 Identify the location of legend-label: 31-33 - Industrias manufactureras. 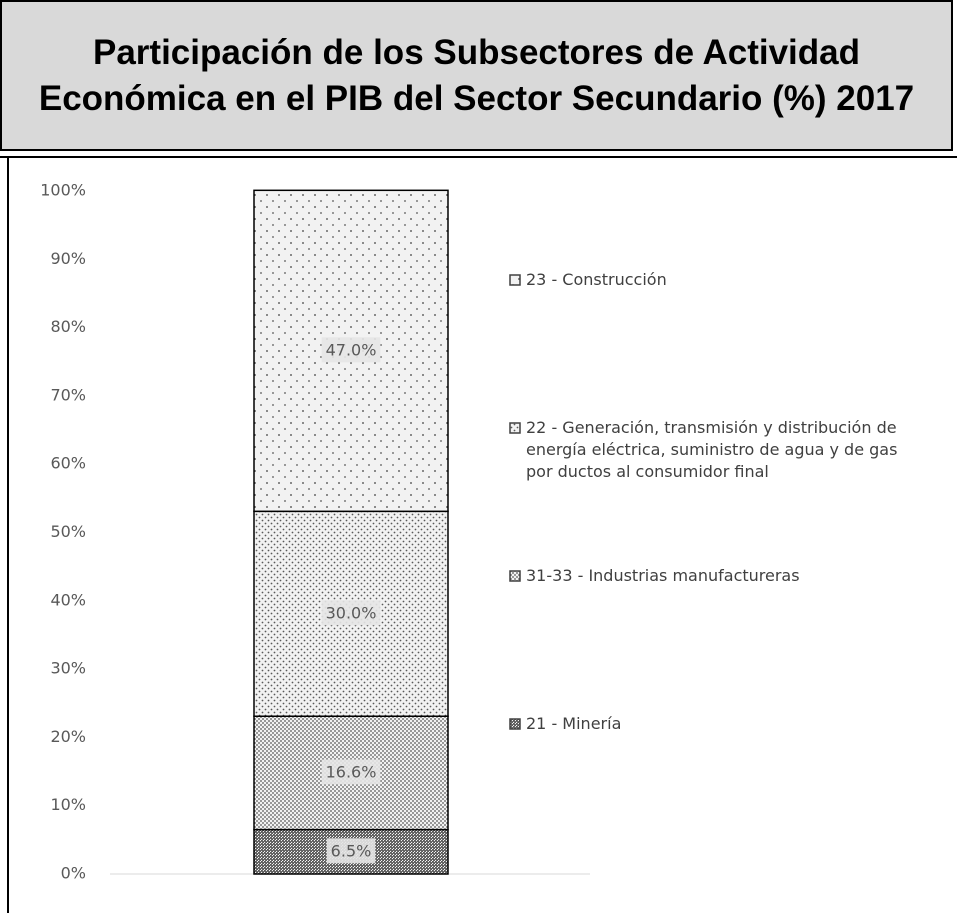
(663, 575).